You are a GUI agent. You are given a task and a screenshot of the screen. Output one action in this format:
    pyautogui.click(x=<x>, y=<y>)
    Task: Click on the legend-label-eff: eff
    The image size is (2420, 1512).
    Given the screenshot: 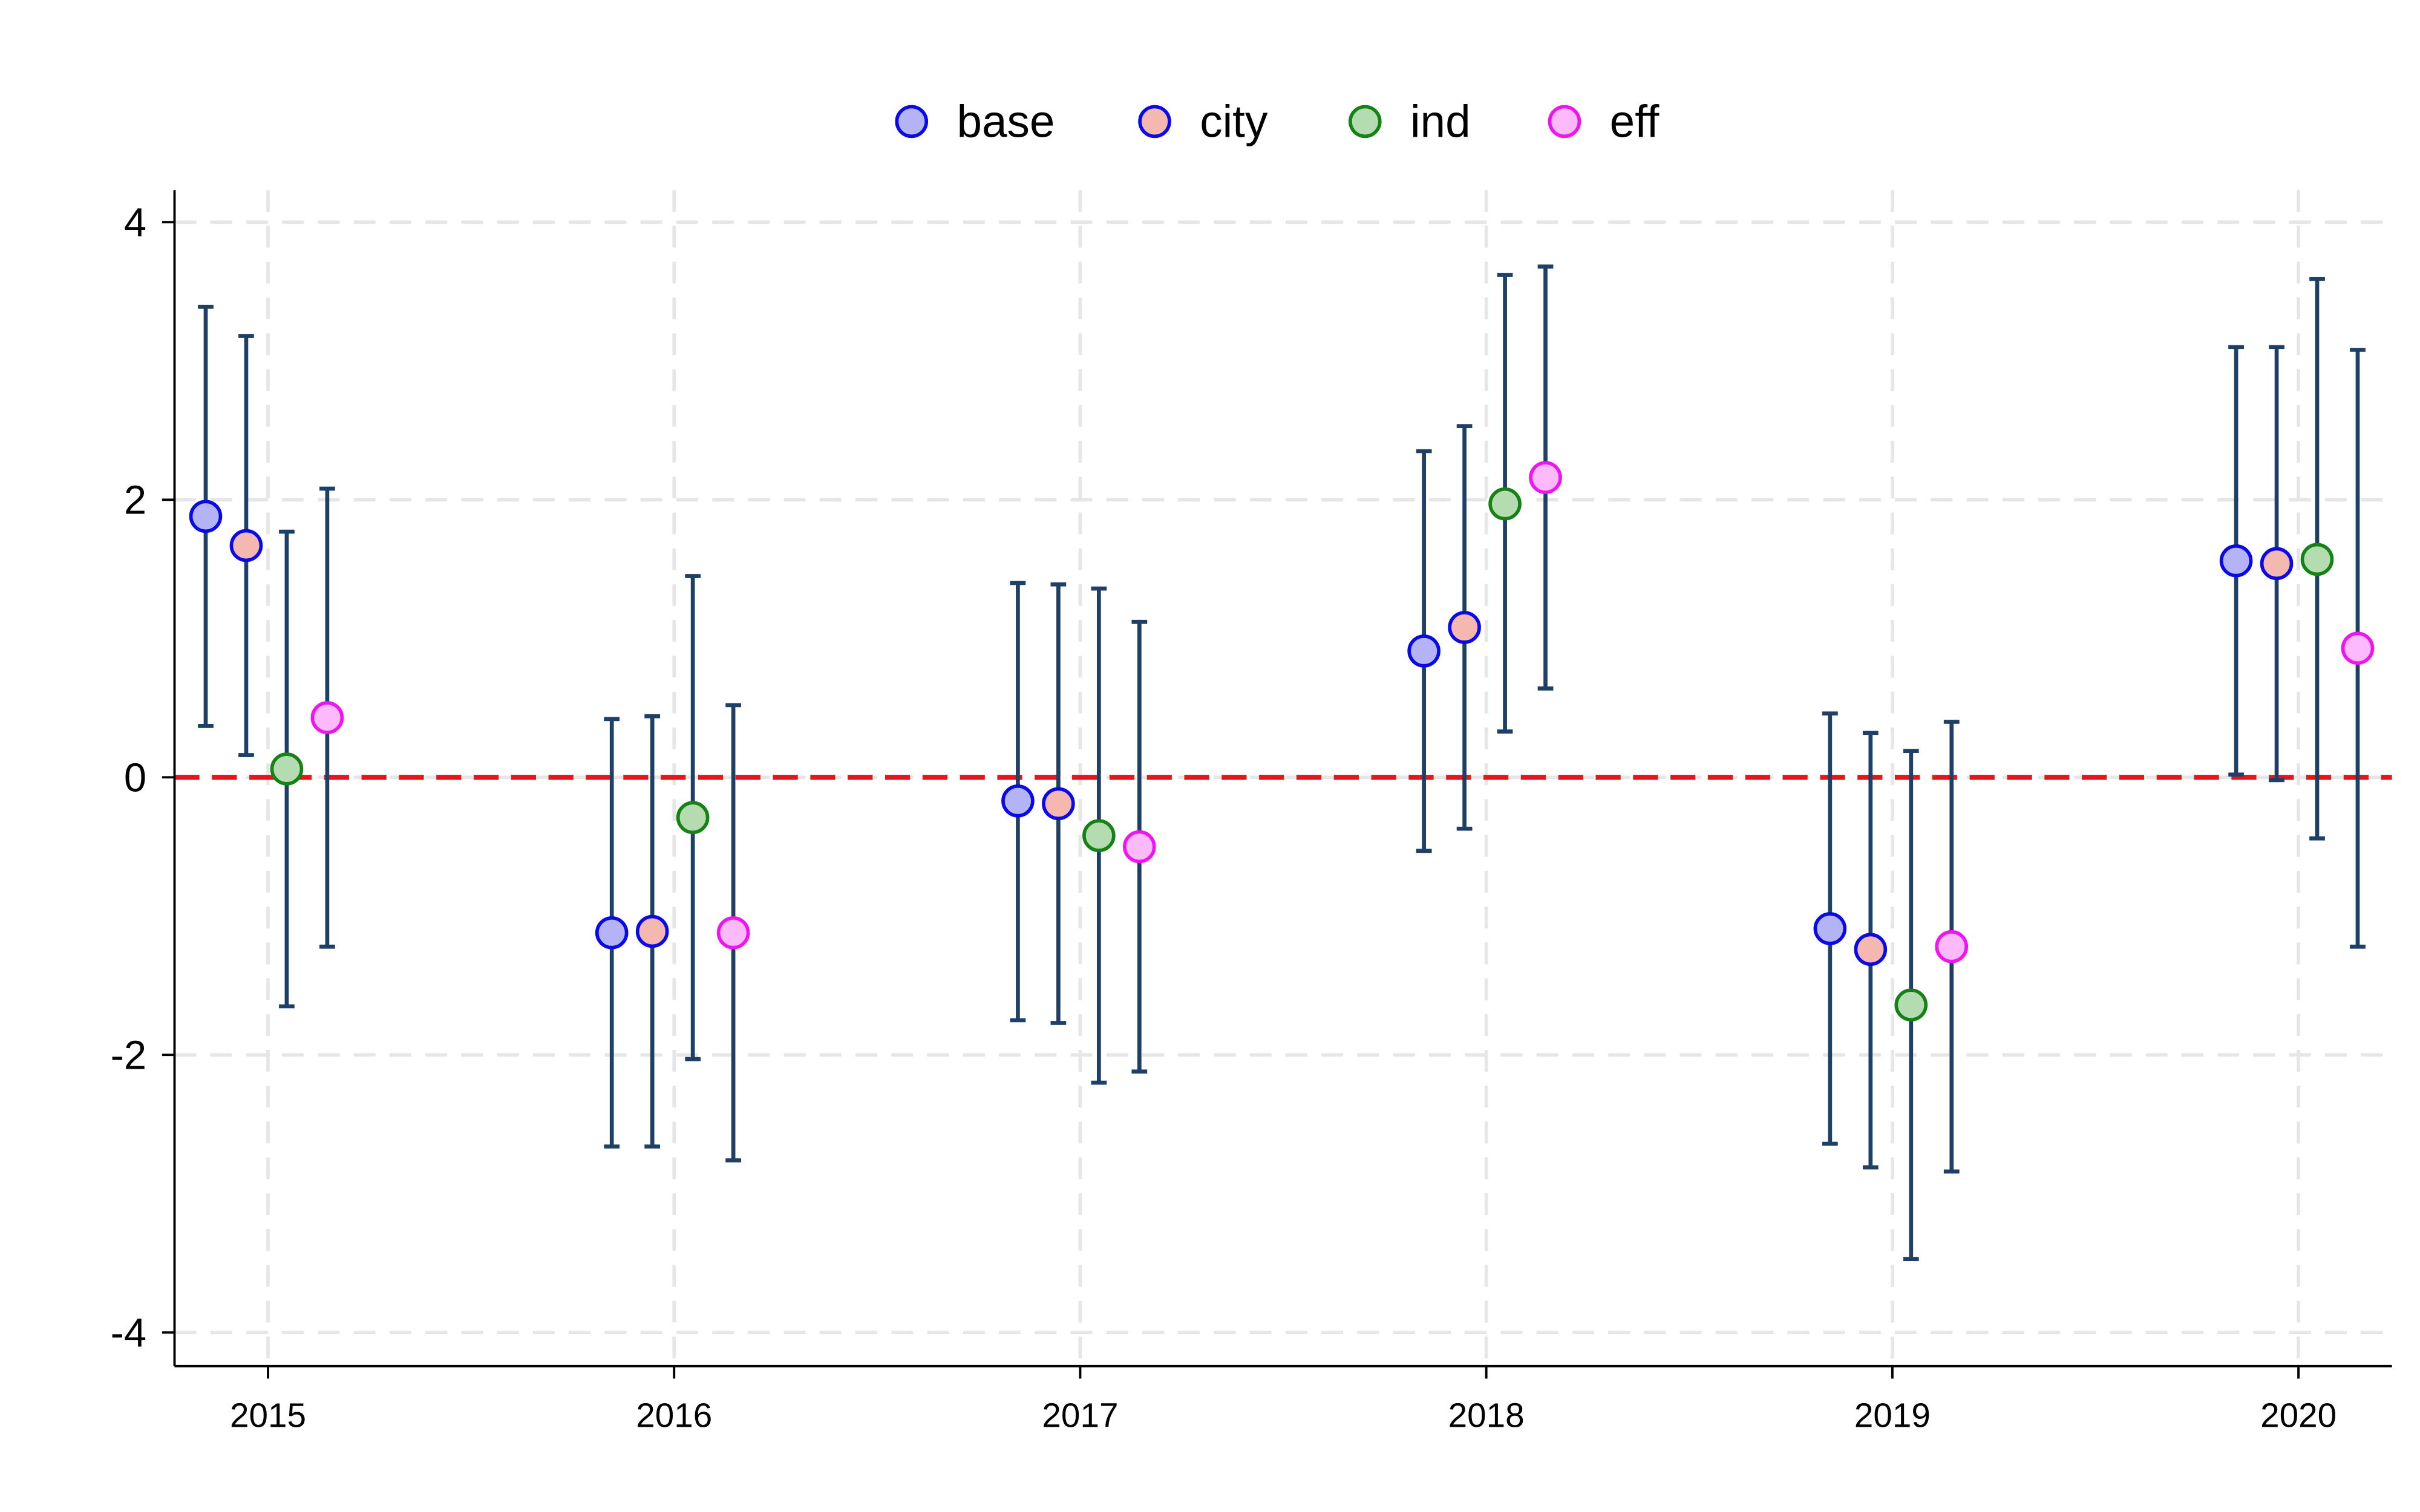 What is the action you would take?
    pyautogui.click(x=1635, y=121)
    